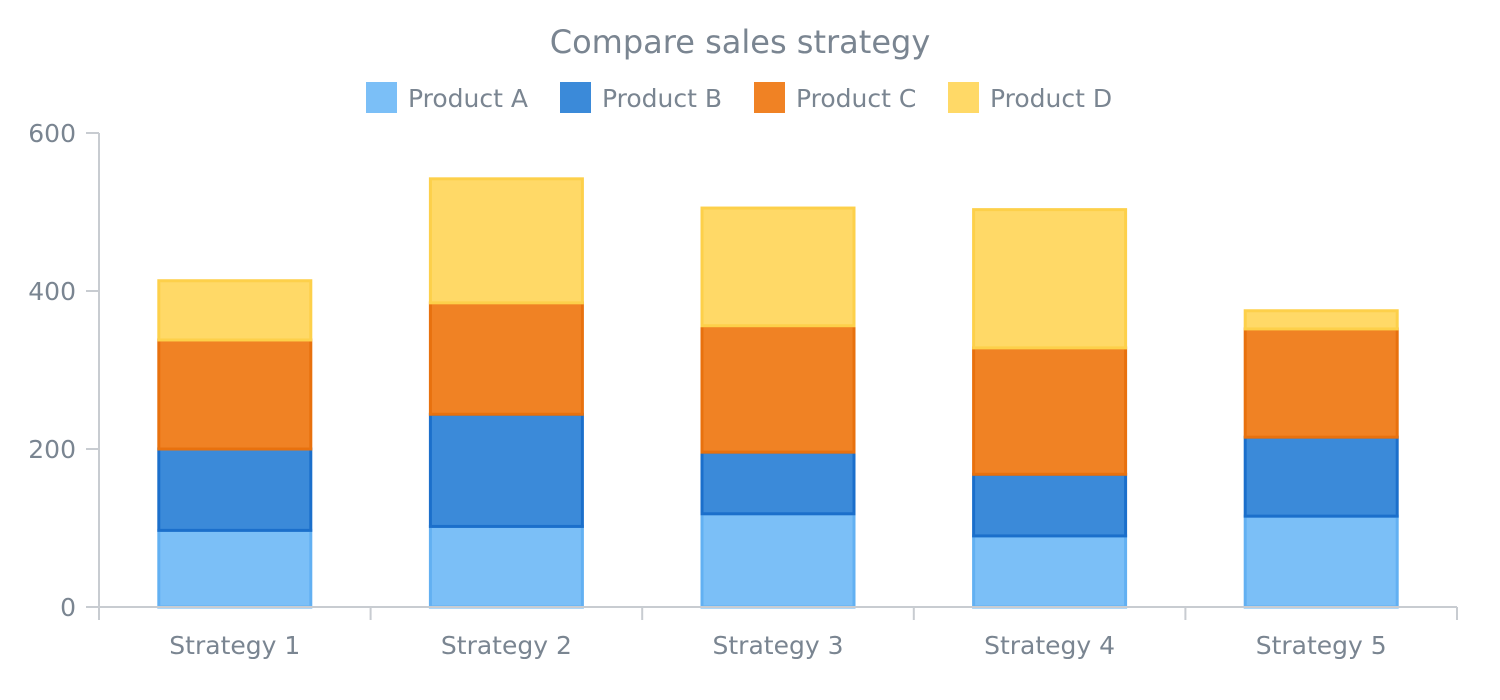  I want to click on legend-label-4: Product D, so click(1051, 98).